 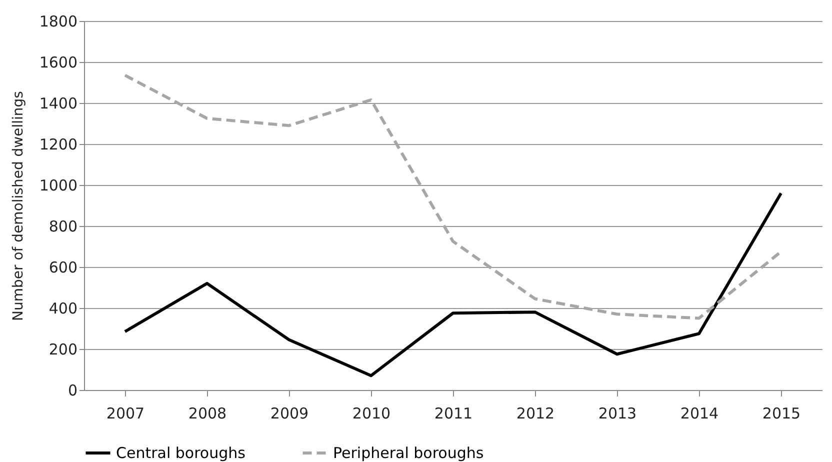 What do you see at coordinates (58, 21) in the screenshot?
I see `y-tick-label: 1800` at bounding box center [58, 21].